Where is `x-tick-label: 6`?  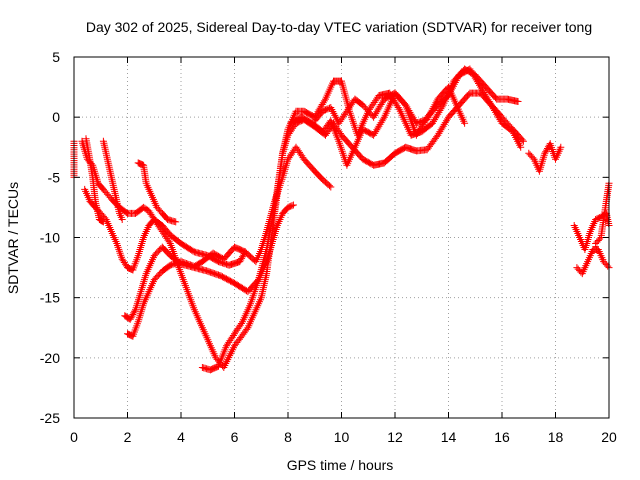 x-tick-label: 6 is located at coordinates (235, 437).